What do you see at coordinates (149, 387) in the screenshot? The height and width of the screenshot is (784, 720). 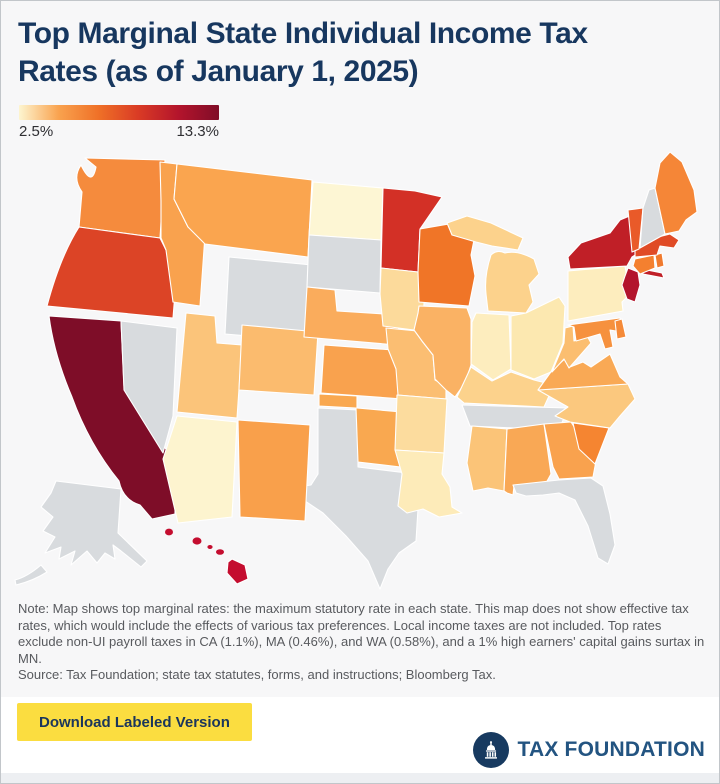 I see `state-NV` at bounding box center [149, 387].